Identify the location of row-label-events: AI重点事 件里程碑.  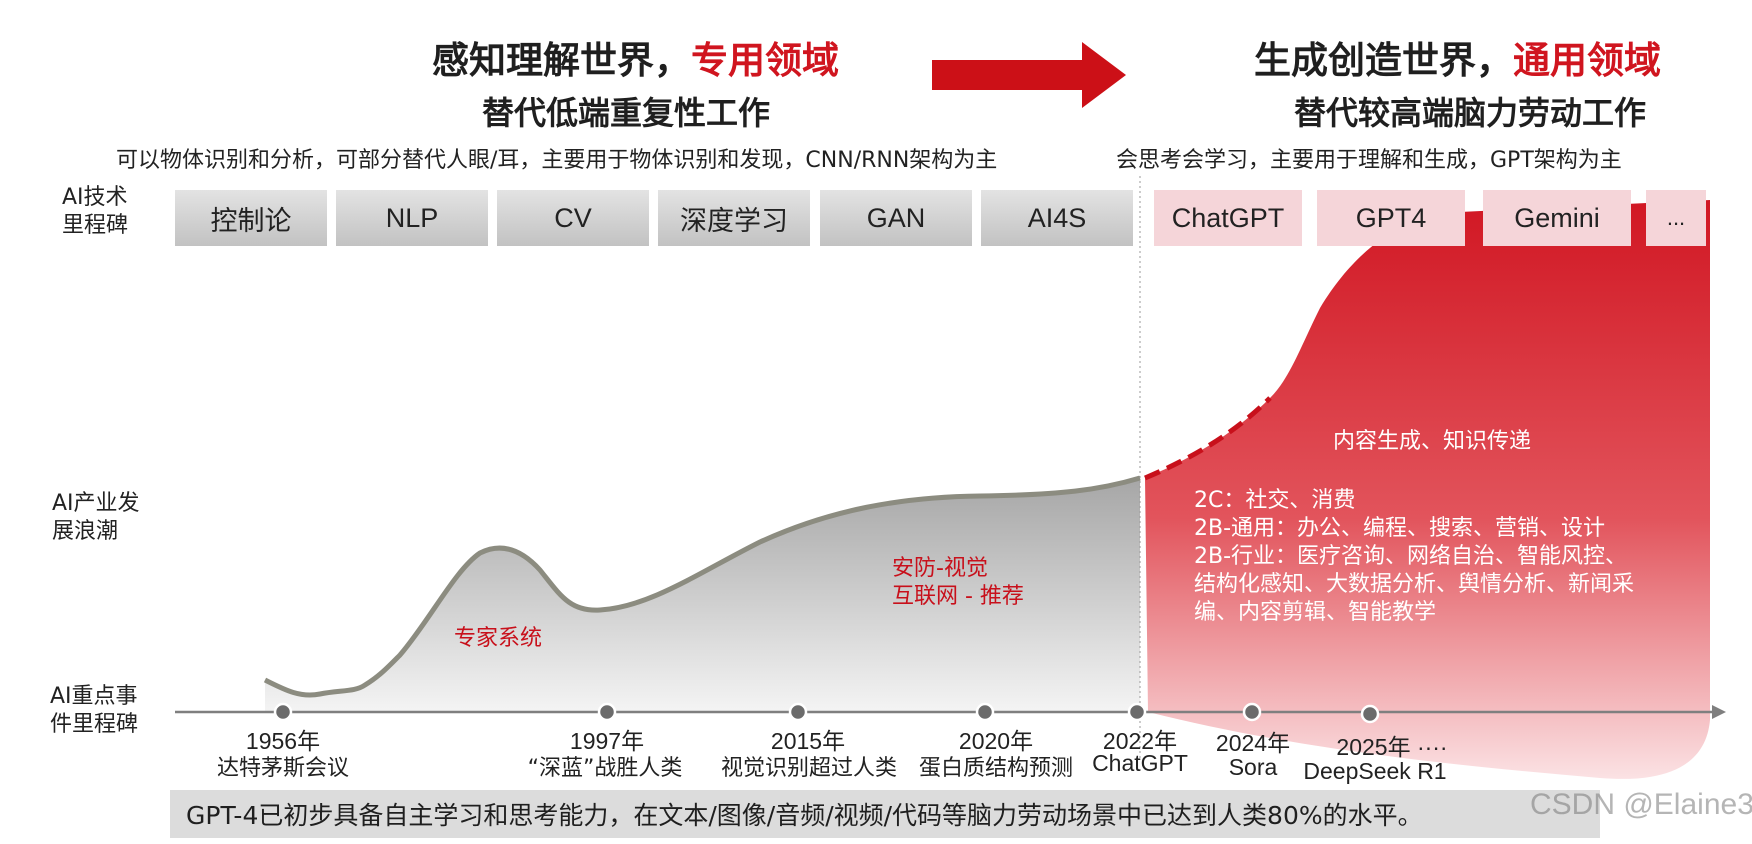
(94, 710).